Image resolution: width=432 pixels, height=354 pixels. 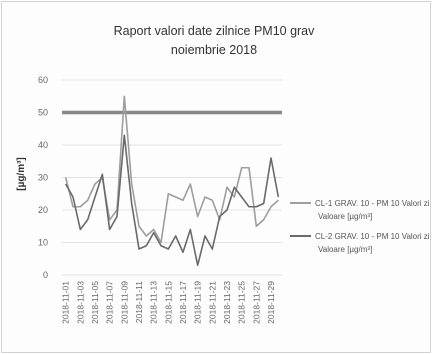 I want to click on y-tick-label: 20, so click(x=43, y=210).